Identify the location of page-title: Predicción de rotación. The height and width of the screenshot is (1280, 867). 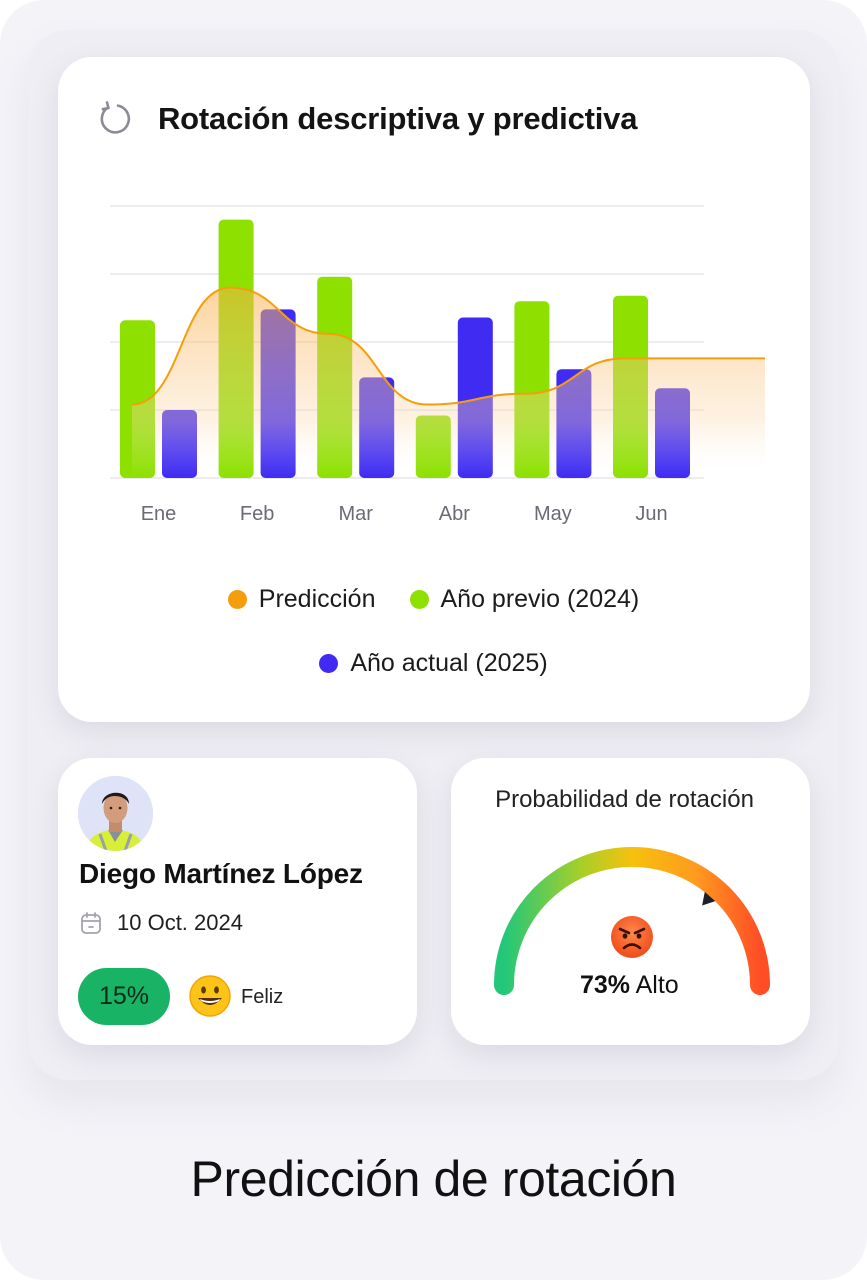
(433, 1179).